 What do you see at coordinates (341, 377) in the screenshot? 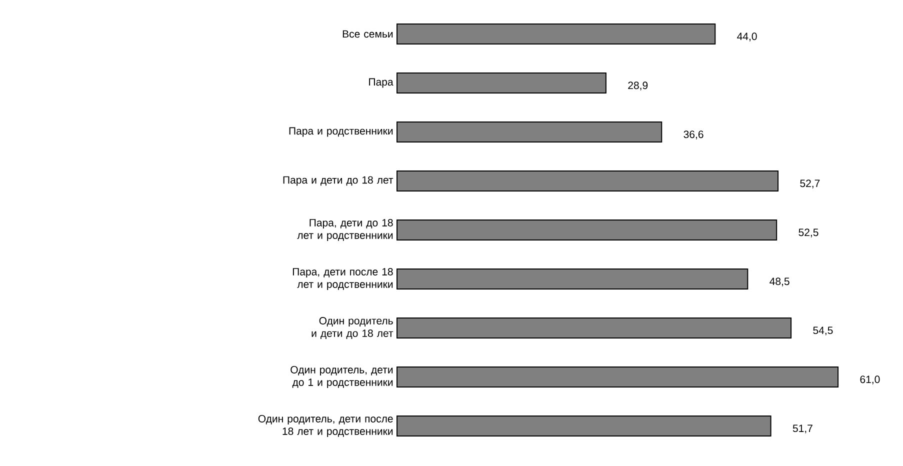
I see `y-tick-label: Один родитель, дети до 1 и родственники` at bounding box center [341, 377].